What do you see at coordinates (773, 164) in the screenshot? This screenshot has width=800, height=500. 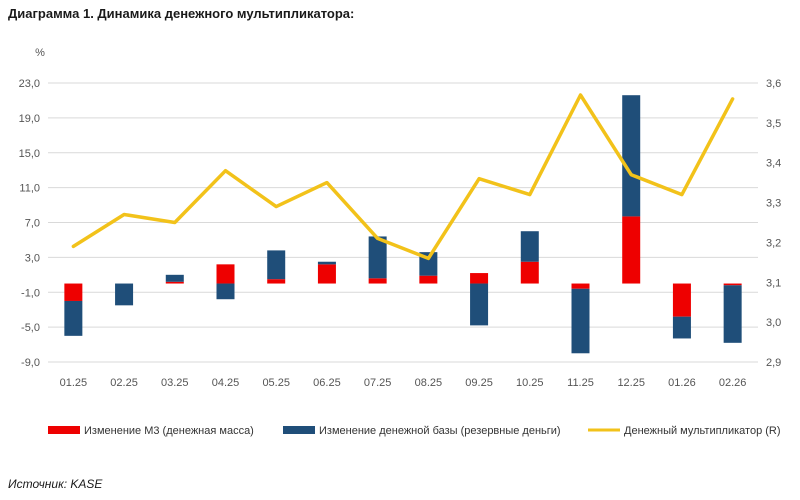 I see `right-tick-label: 3,4` at bounding box center [773, 164].